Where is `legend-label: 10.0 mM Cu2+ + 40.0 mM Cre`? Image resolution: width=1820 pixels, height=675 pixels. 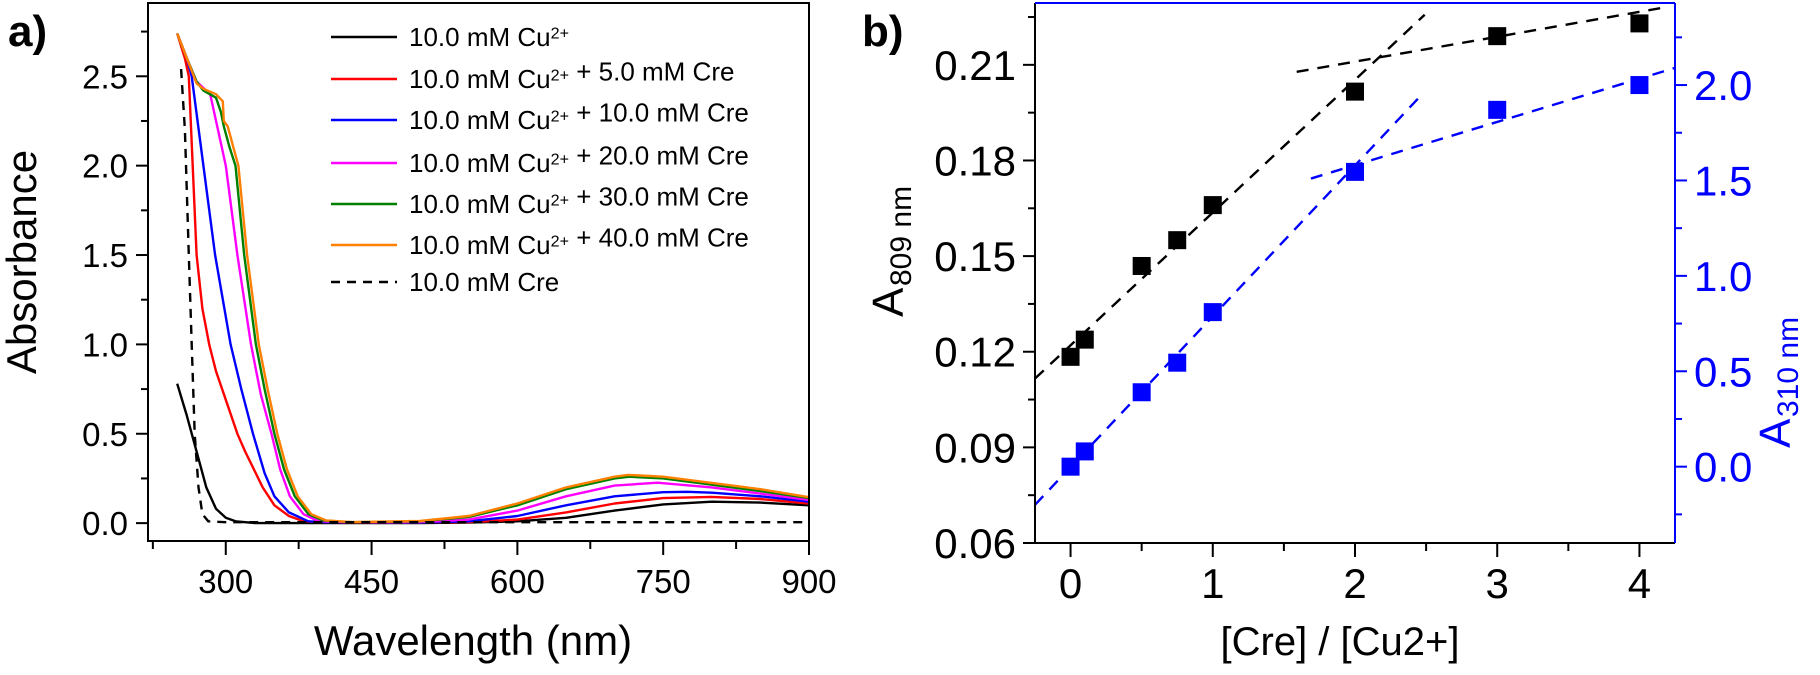
legend-label: 10.0 mM Cu2+ + 40.0 mM Cre is located at coordinates (579, 241).